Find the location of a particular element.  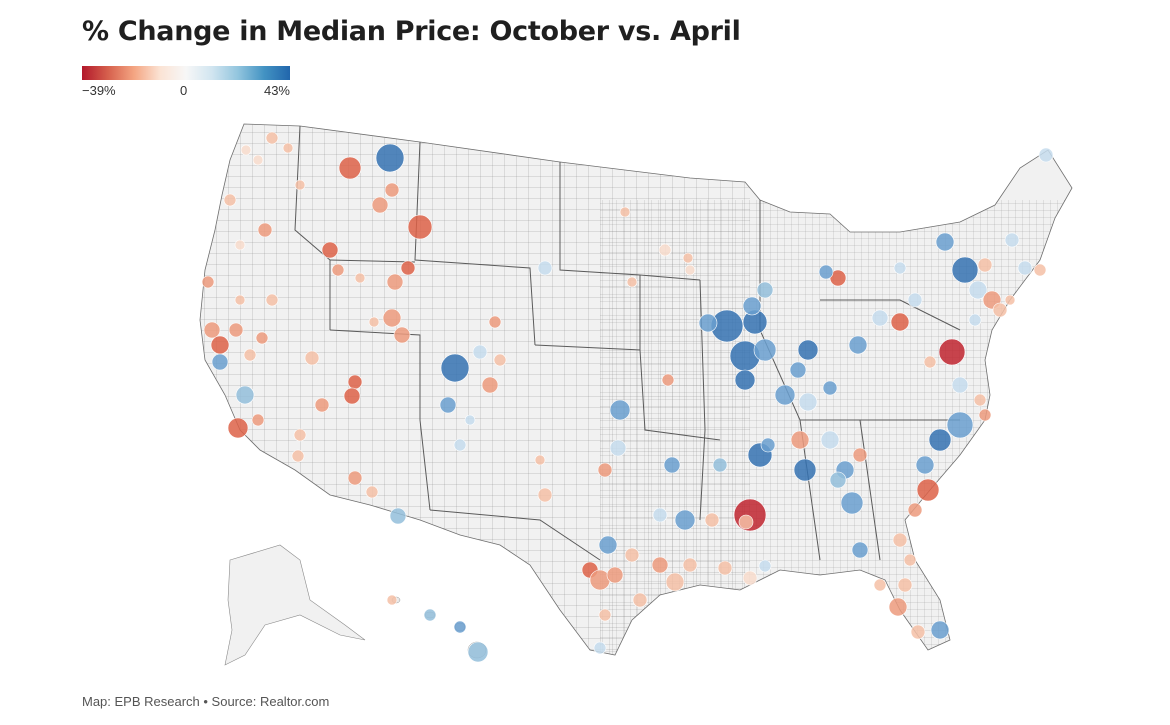

color-legend: −39% 0 43% is located at coordinates (186, 82).